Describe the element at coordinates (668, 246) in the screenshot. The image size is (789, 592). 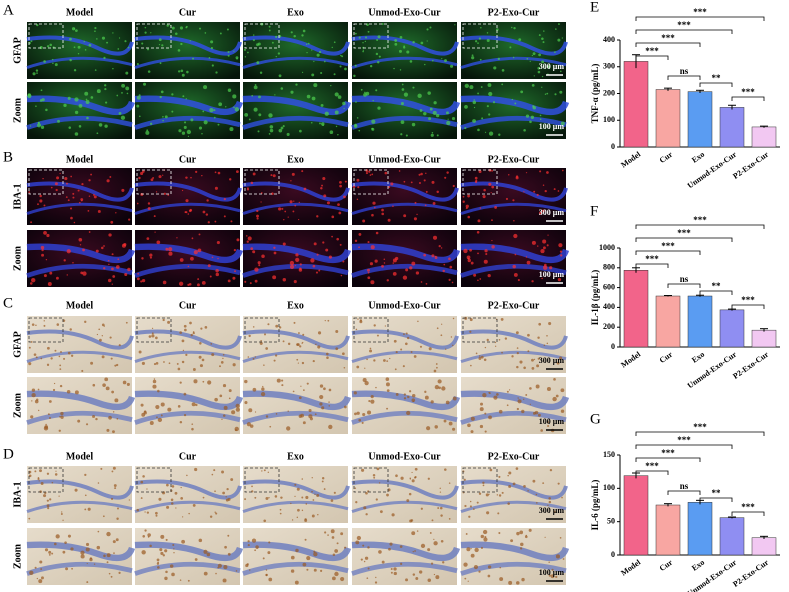
I see `significance-label: ***` at that location.